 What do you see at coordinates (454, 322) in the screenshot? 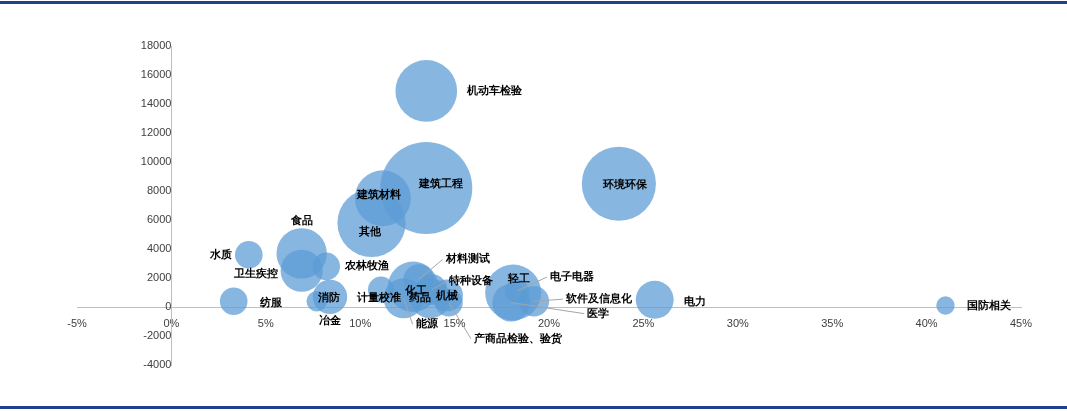
I see `x-tick-label: 15%` at bounding box center [454, 322].